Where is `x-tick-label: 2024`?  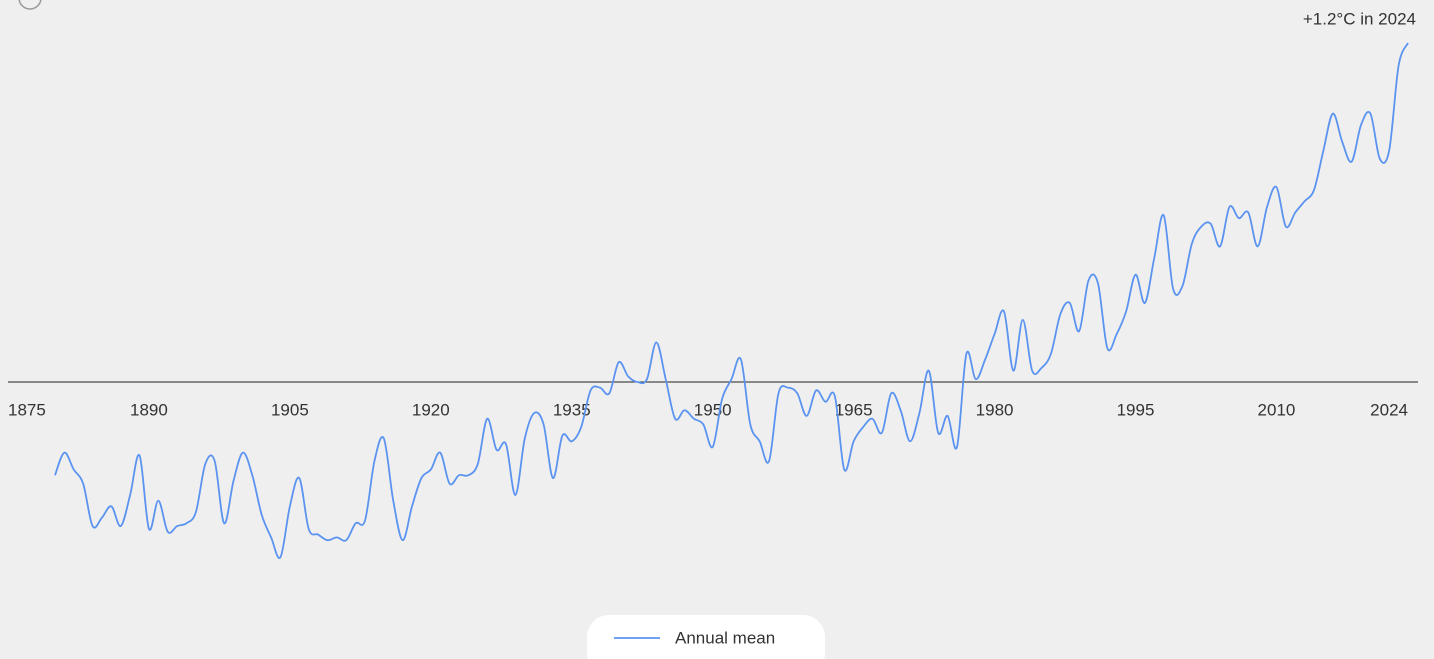
x-tick-label: 2024 is located at coordinates (1389, 409).